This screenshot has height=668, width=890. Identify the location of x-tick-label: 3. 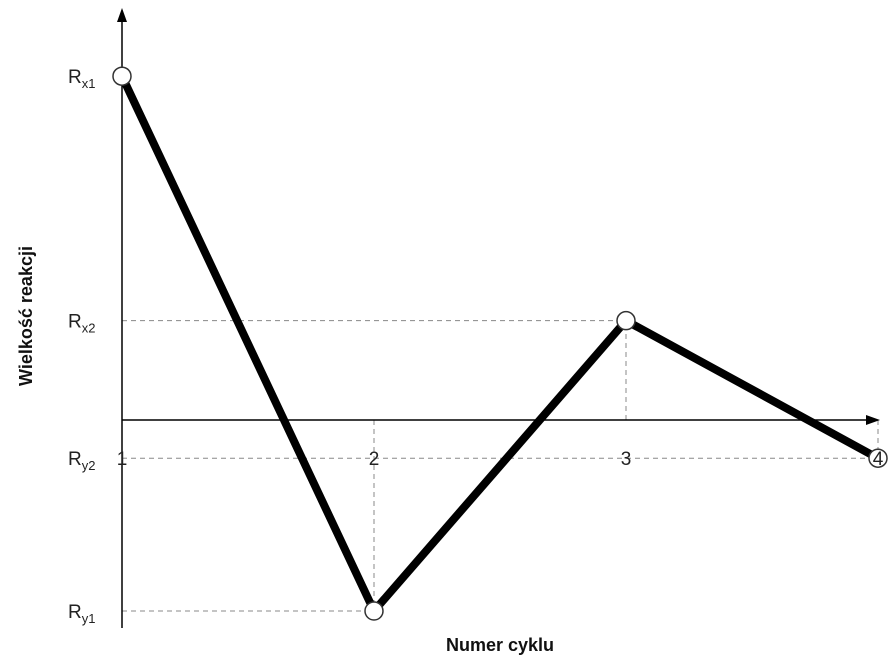
(626, 459).